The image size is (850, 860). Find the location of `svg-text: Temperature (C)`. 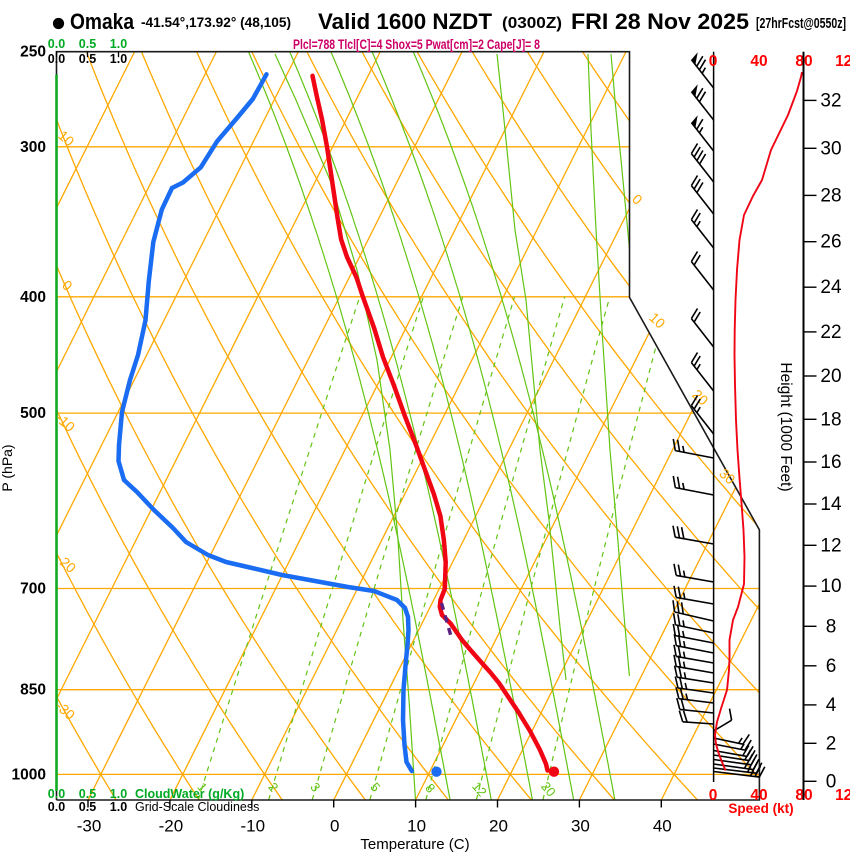

svg-text: Temperature (C) is located at coordinates (414, 844).